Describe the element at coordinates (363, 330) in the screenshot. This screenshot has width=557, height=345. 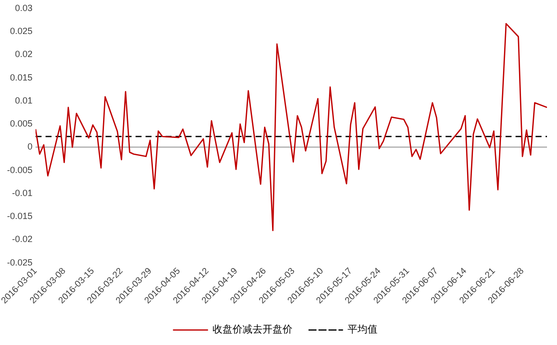
I see `legend-label: 平均值` at that location.